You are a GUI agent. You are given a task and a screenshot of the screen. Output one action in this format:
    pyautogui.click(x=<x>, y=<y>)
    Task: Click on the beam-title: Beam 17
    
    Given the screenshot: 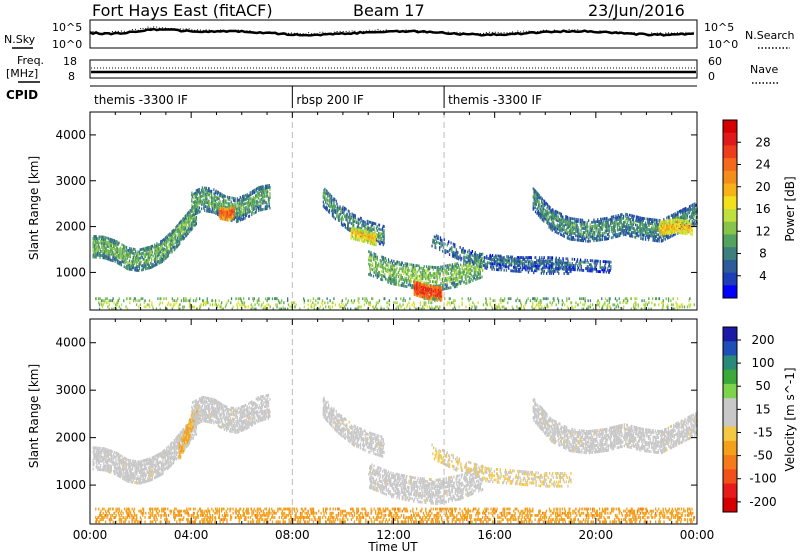 What is the action you would take?
    pyautogui.click(x=389, y=10)
    